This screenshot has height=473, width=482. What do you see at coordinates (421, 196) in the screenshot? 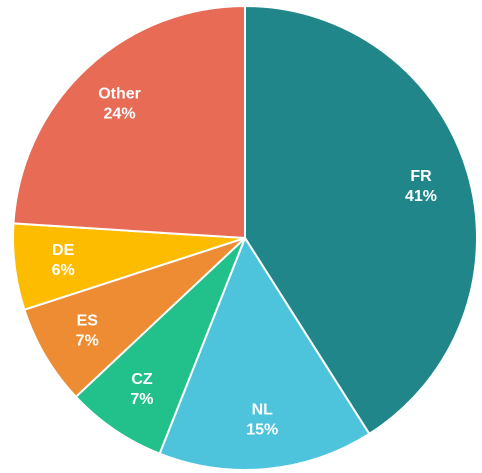
I see `slice-value: 41%` at bounding box center [421, 196].